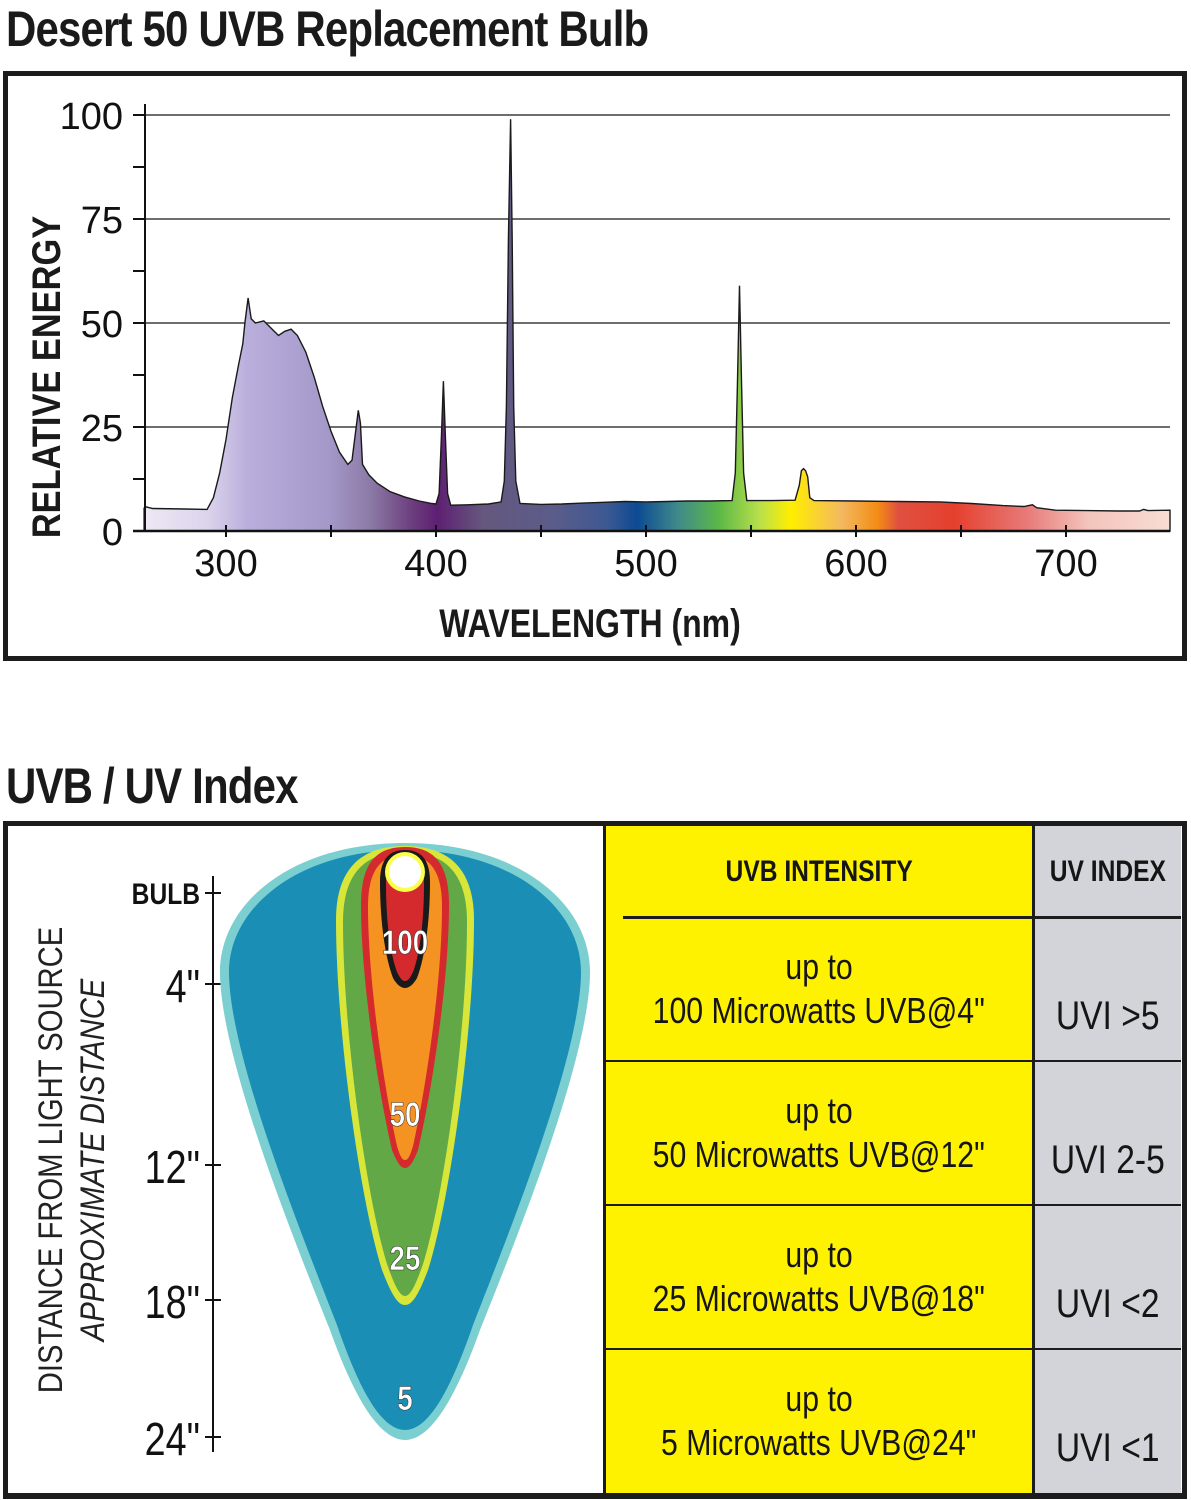  I want to click on distance-axis-title: DISTANCE FROM LIGHT SOURCE, so click(50, 1160).